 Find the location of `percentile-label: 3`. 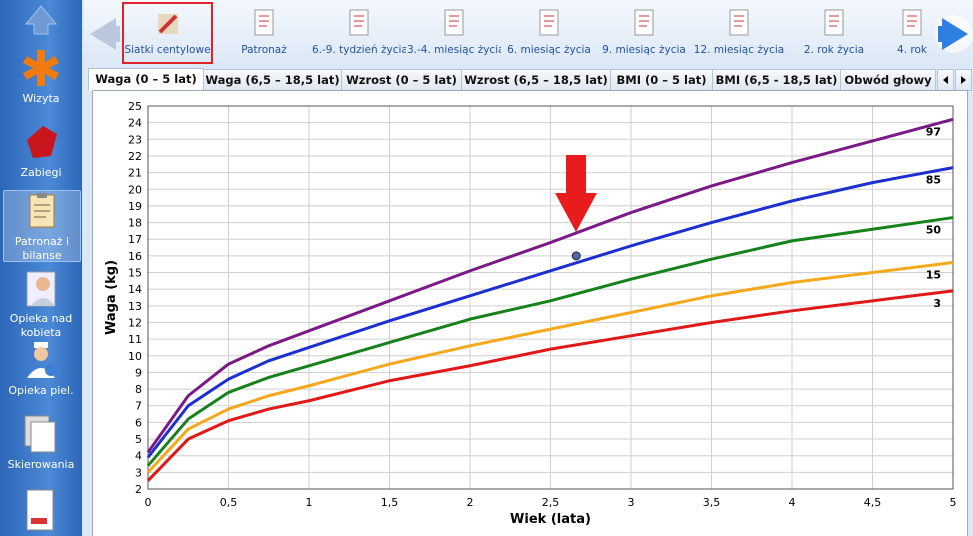

percentile-label: 3 is located at coordinates (937, 303).